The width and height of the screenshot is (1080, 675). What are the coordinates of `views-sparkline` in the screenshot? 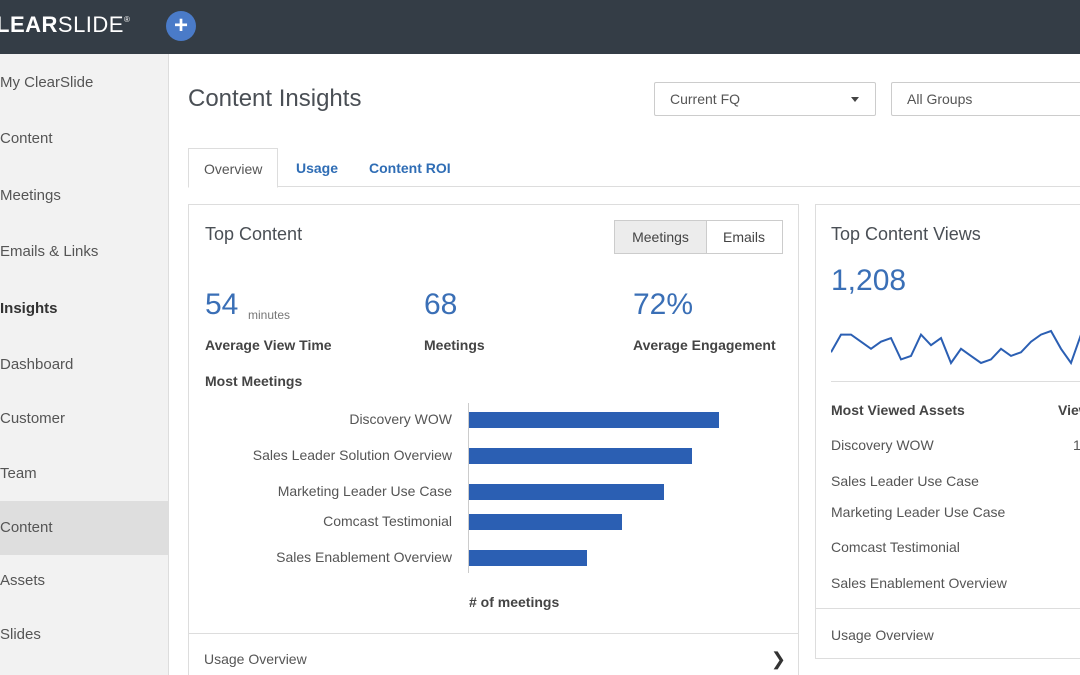 It's located at (955, 347).